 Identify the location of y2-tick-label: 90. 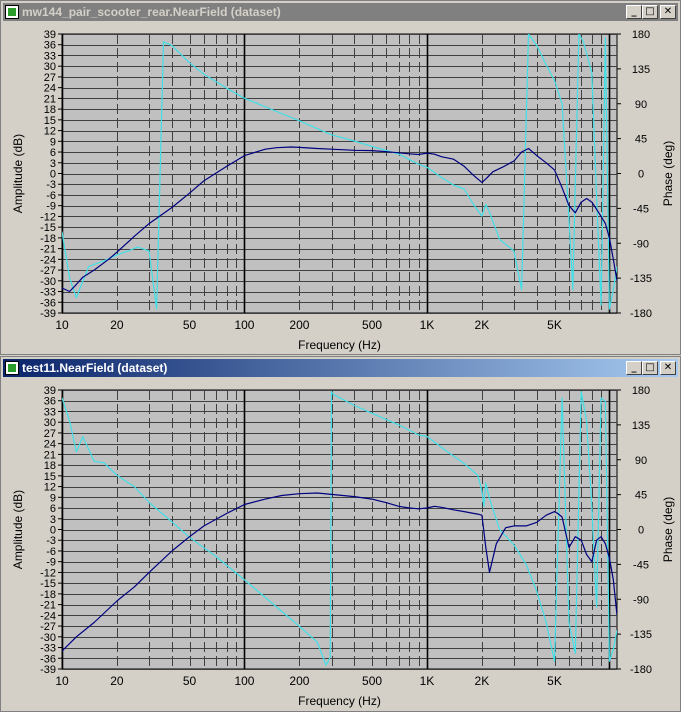
(641, 461).